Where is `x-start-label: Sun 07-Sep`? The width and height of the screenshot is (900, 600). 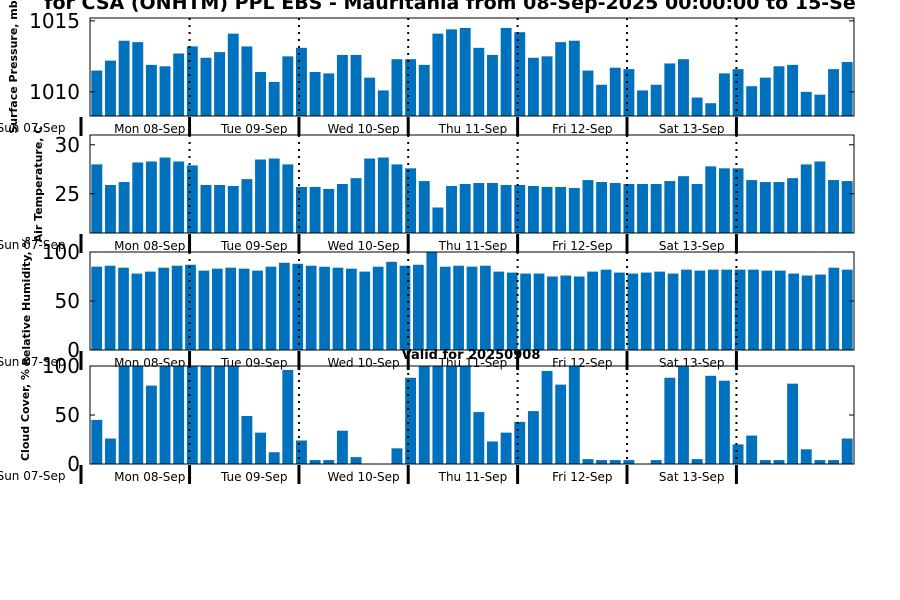
x-start-label: Sun 07-Sep is located at coordinates (32, 362).